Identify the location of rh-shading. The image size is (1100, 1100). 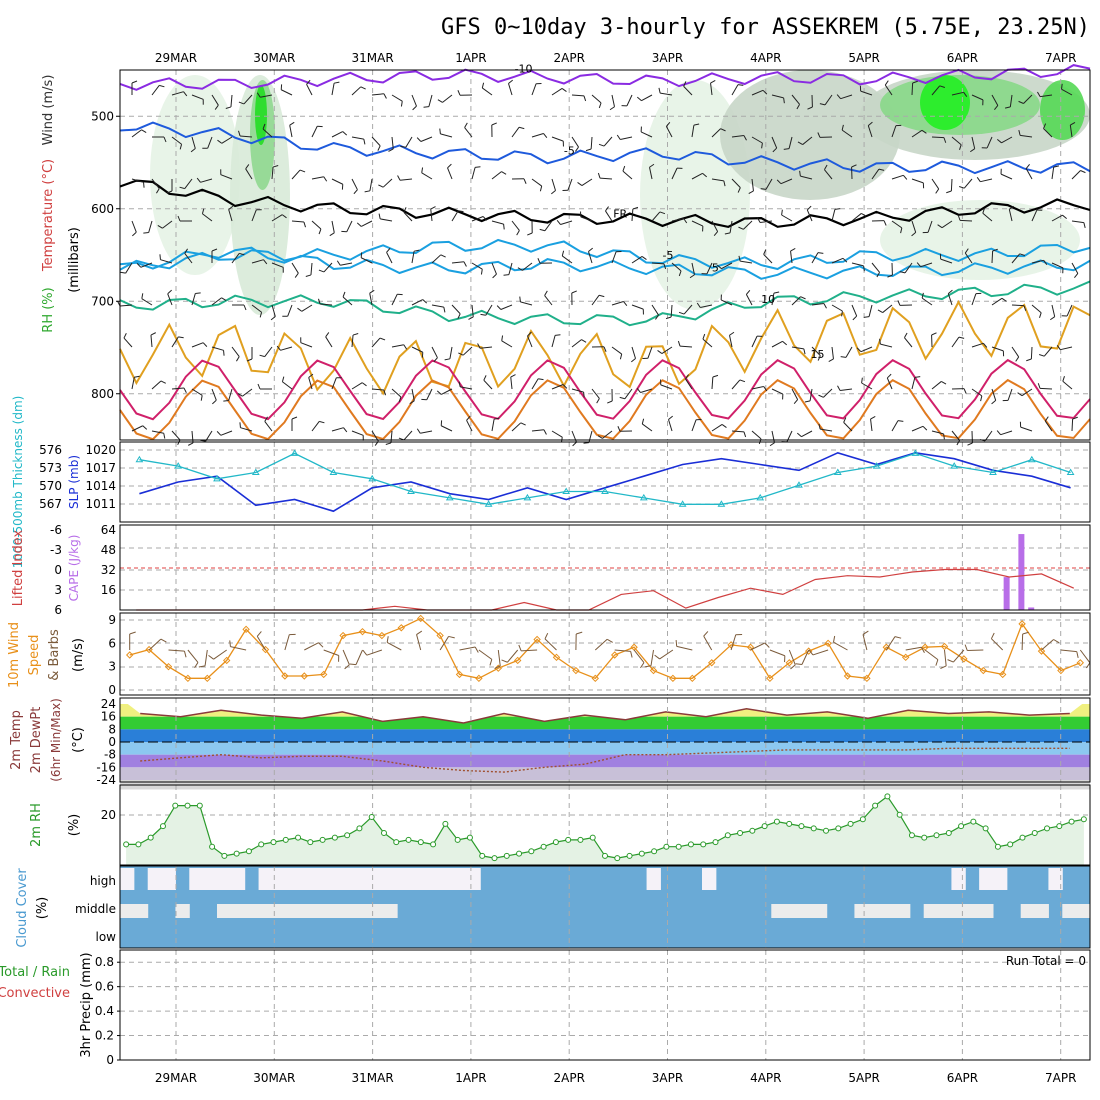
(810, 135).